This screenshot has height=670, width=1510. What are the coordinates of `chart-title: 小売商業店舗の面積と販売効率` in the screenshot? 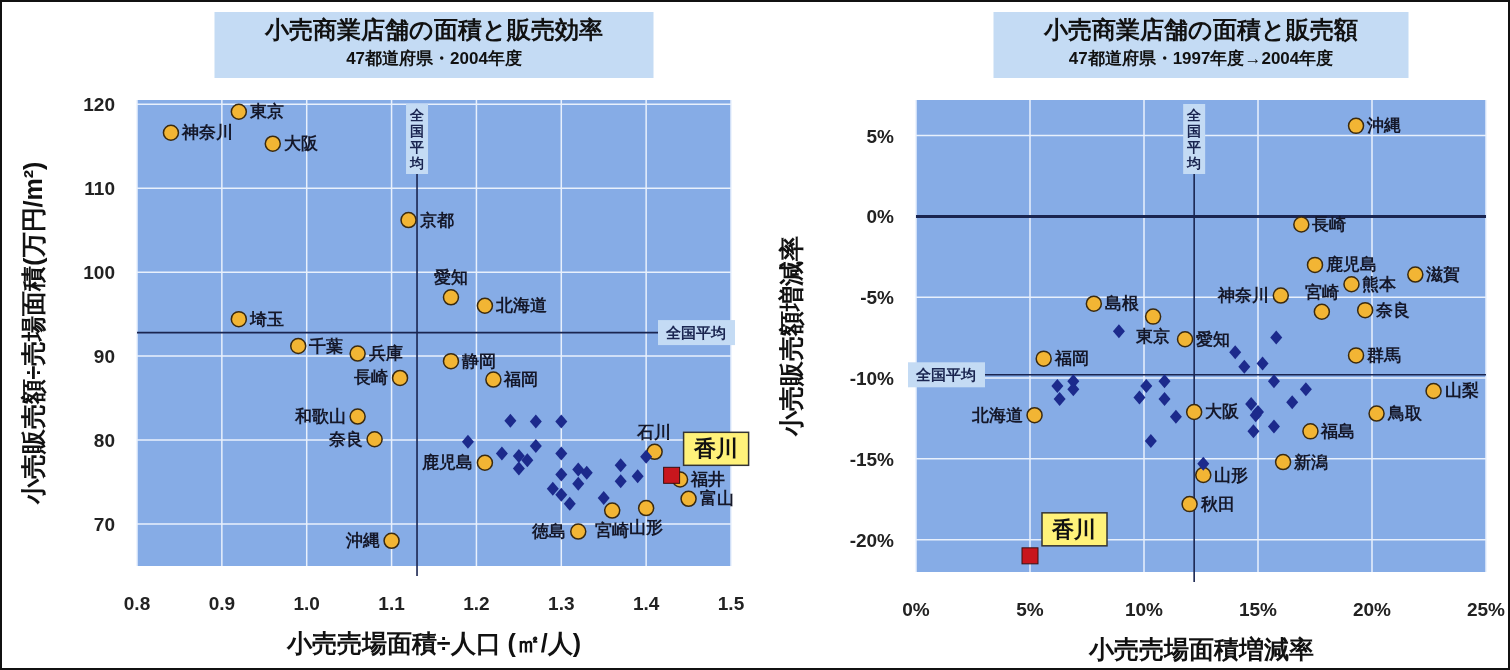 It's located at (433, 29).